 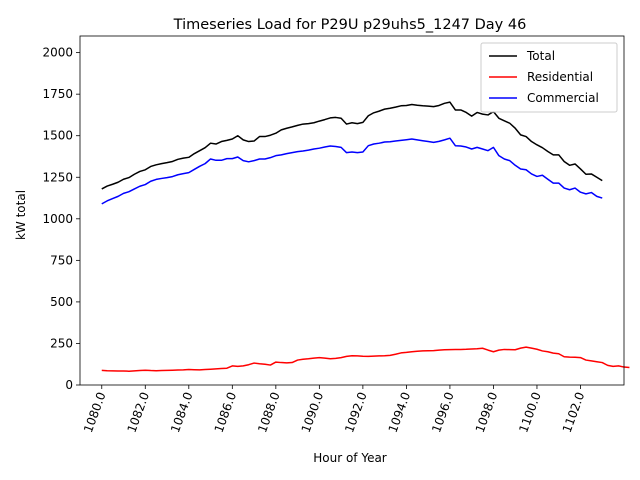 I want to click on y-tick-label: 250, so click(x=61, y=343).